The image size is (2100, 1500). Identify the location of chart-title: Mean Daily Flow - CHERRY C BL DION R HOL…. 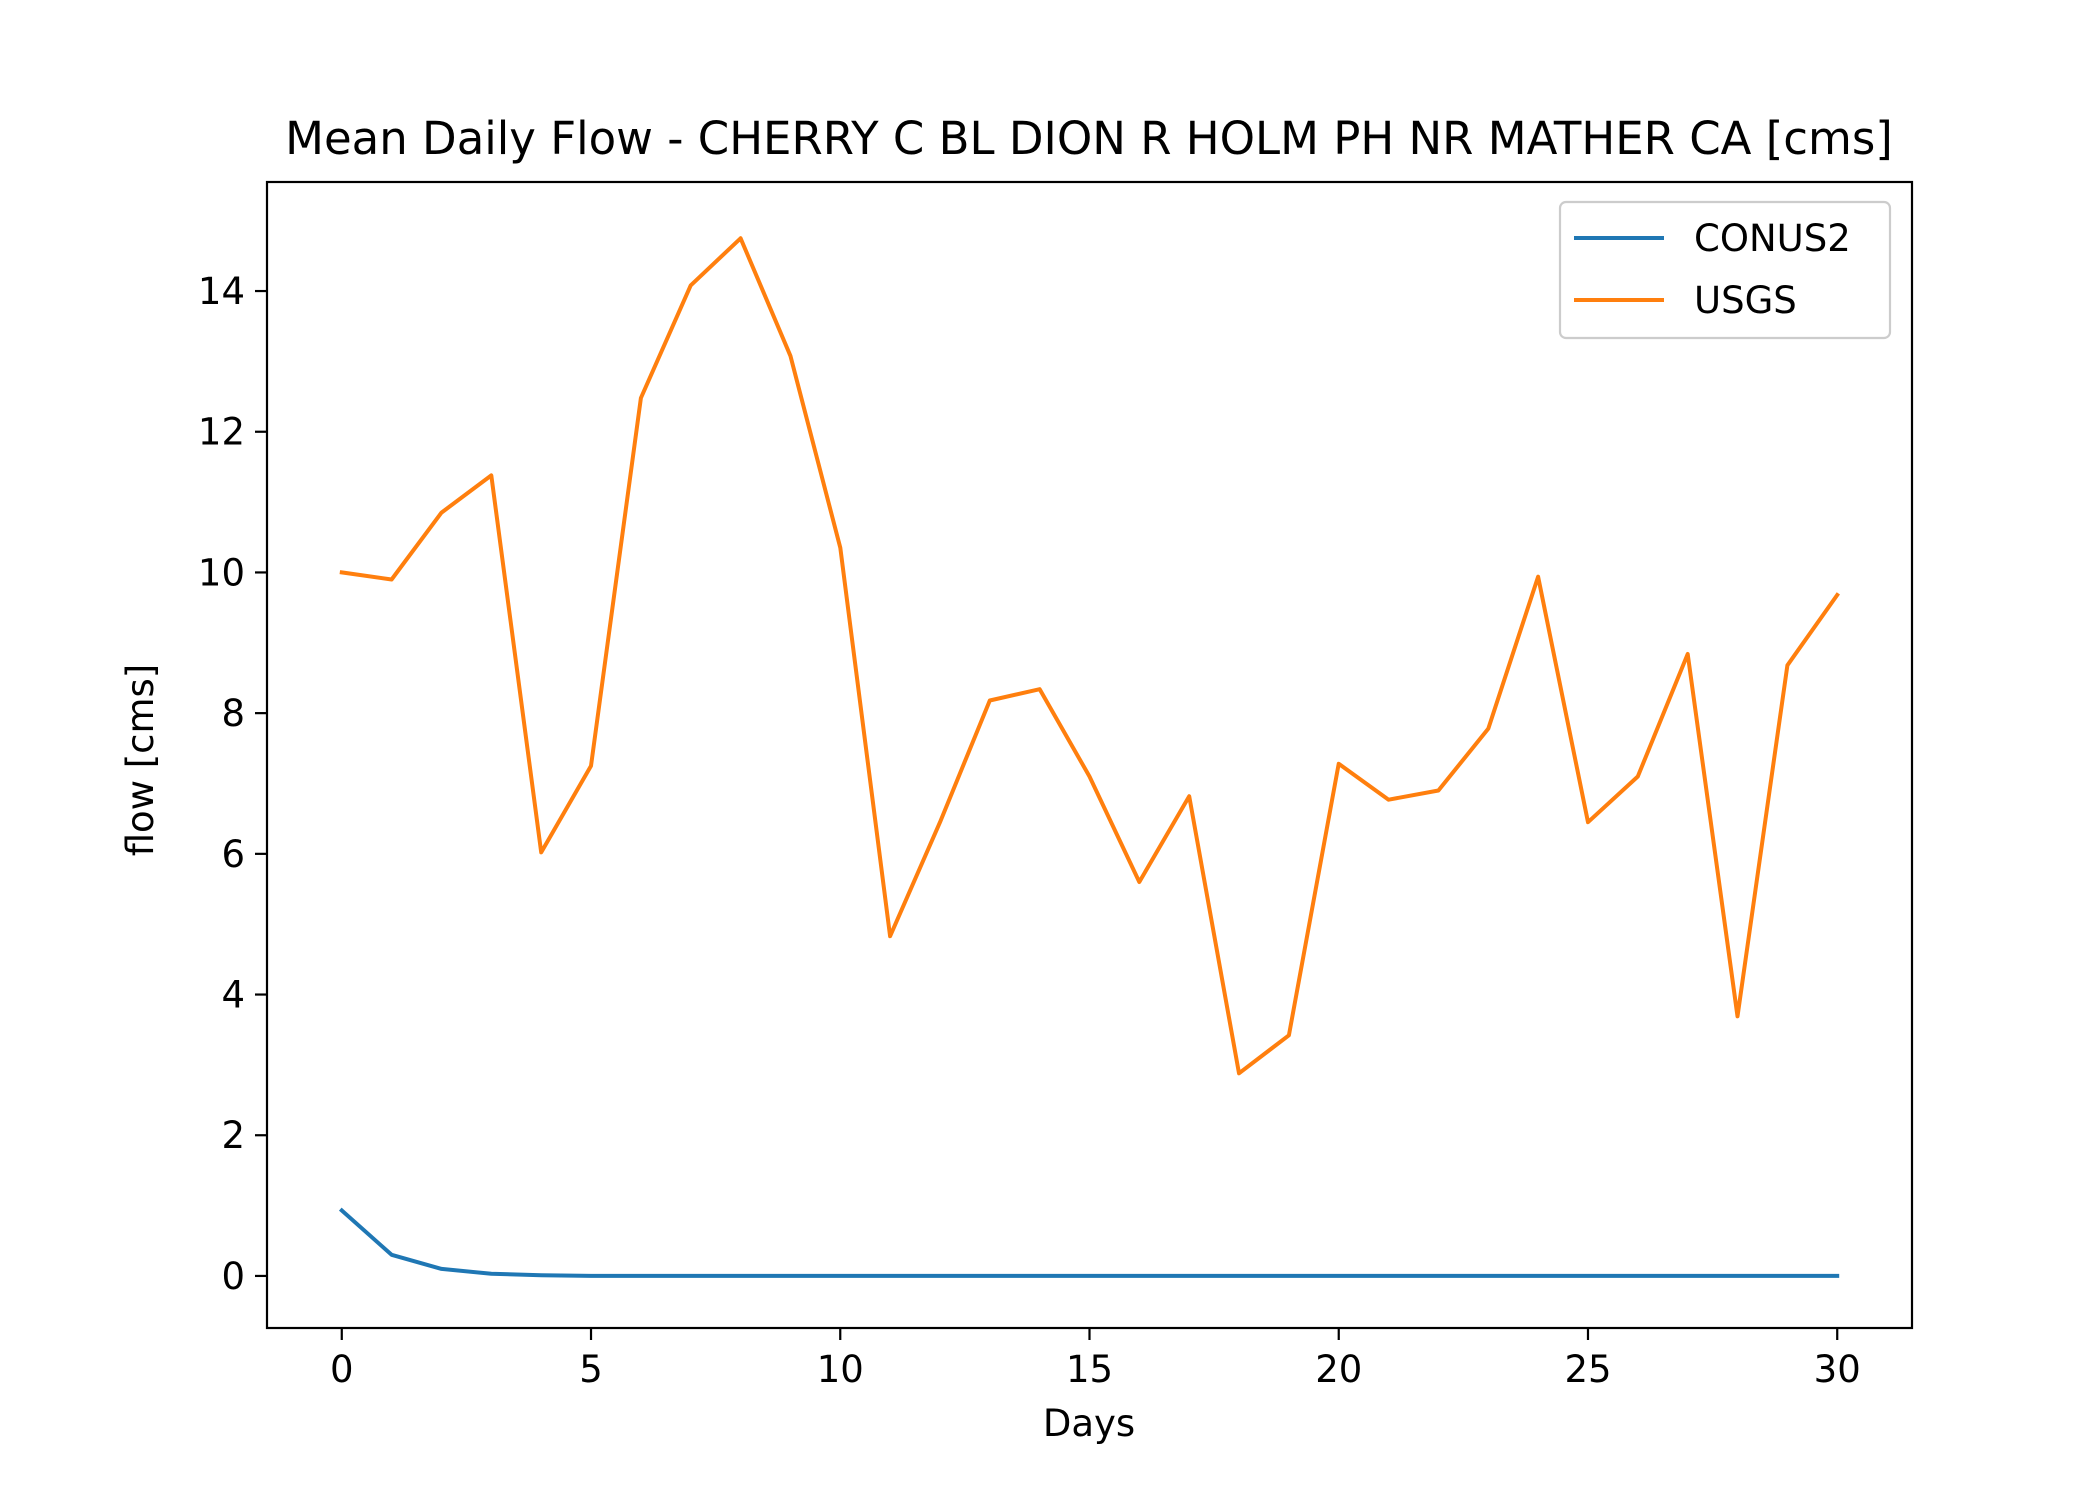
(1089, 138).